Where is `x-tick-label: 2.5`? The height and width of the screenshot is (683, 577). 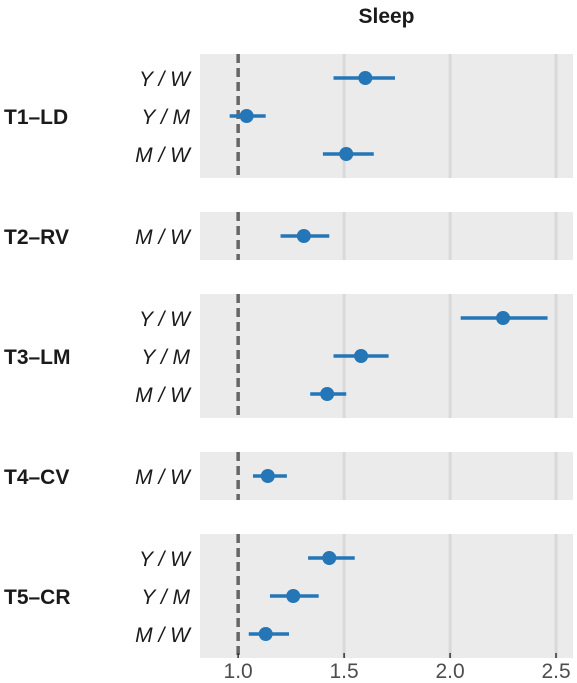
x-tick-label: 2.5 is located at coordinates (555, 671).